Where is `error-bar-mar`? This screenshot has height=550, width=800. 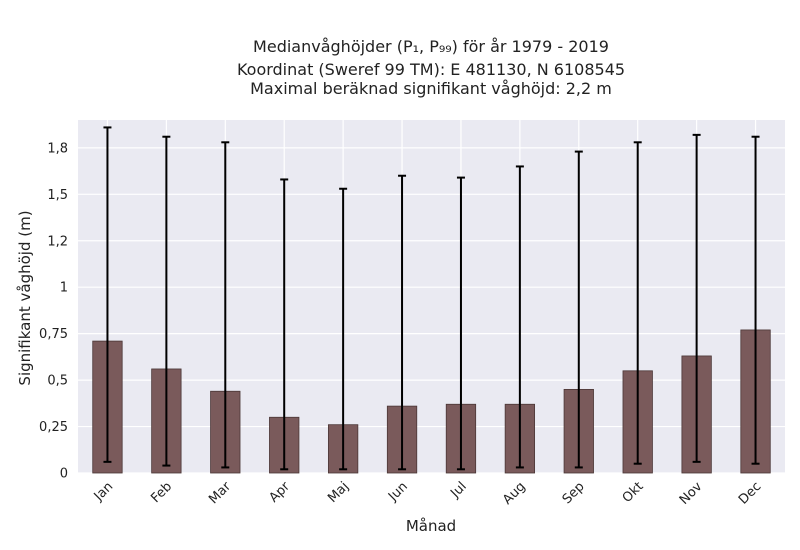 error-bar-mar is located at coordinates (225, 305).